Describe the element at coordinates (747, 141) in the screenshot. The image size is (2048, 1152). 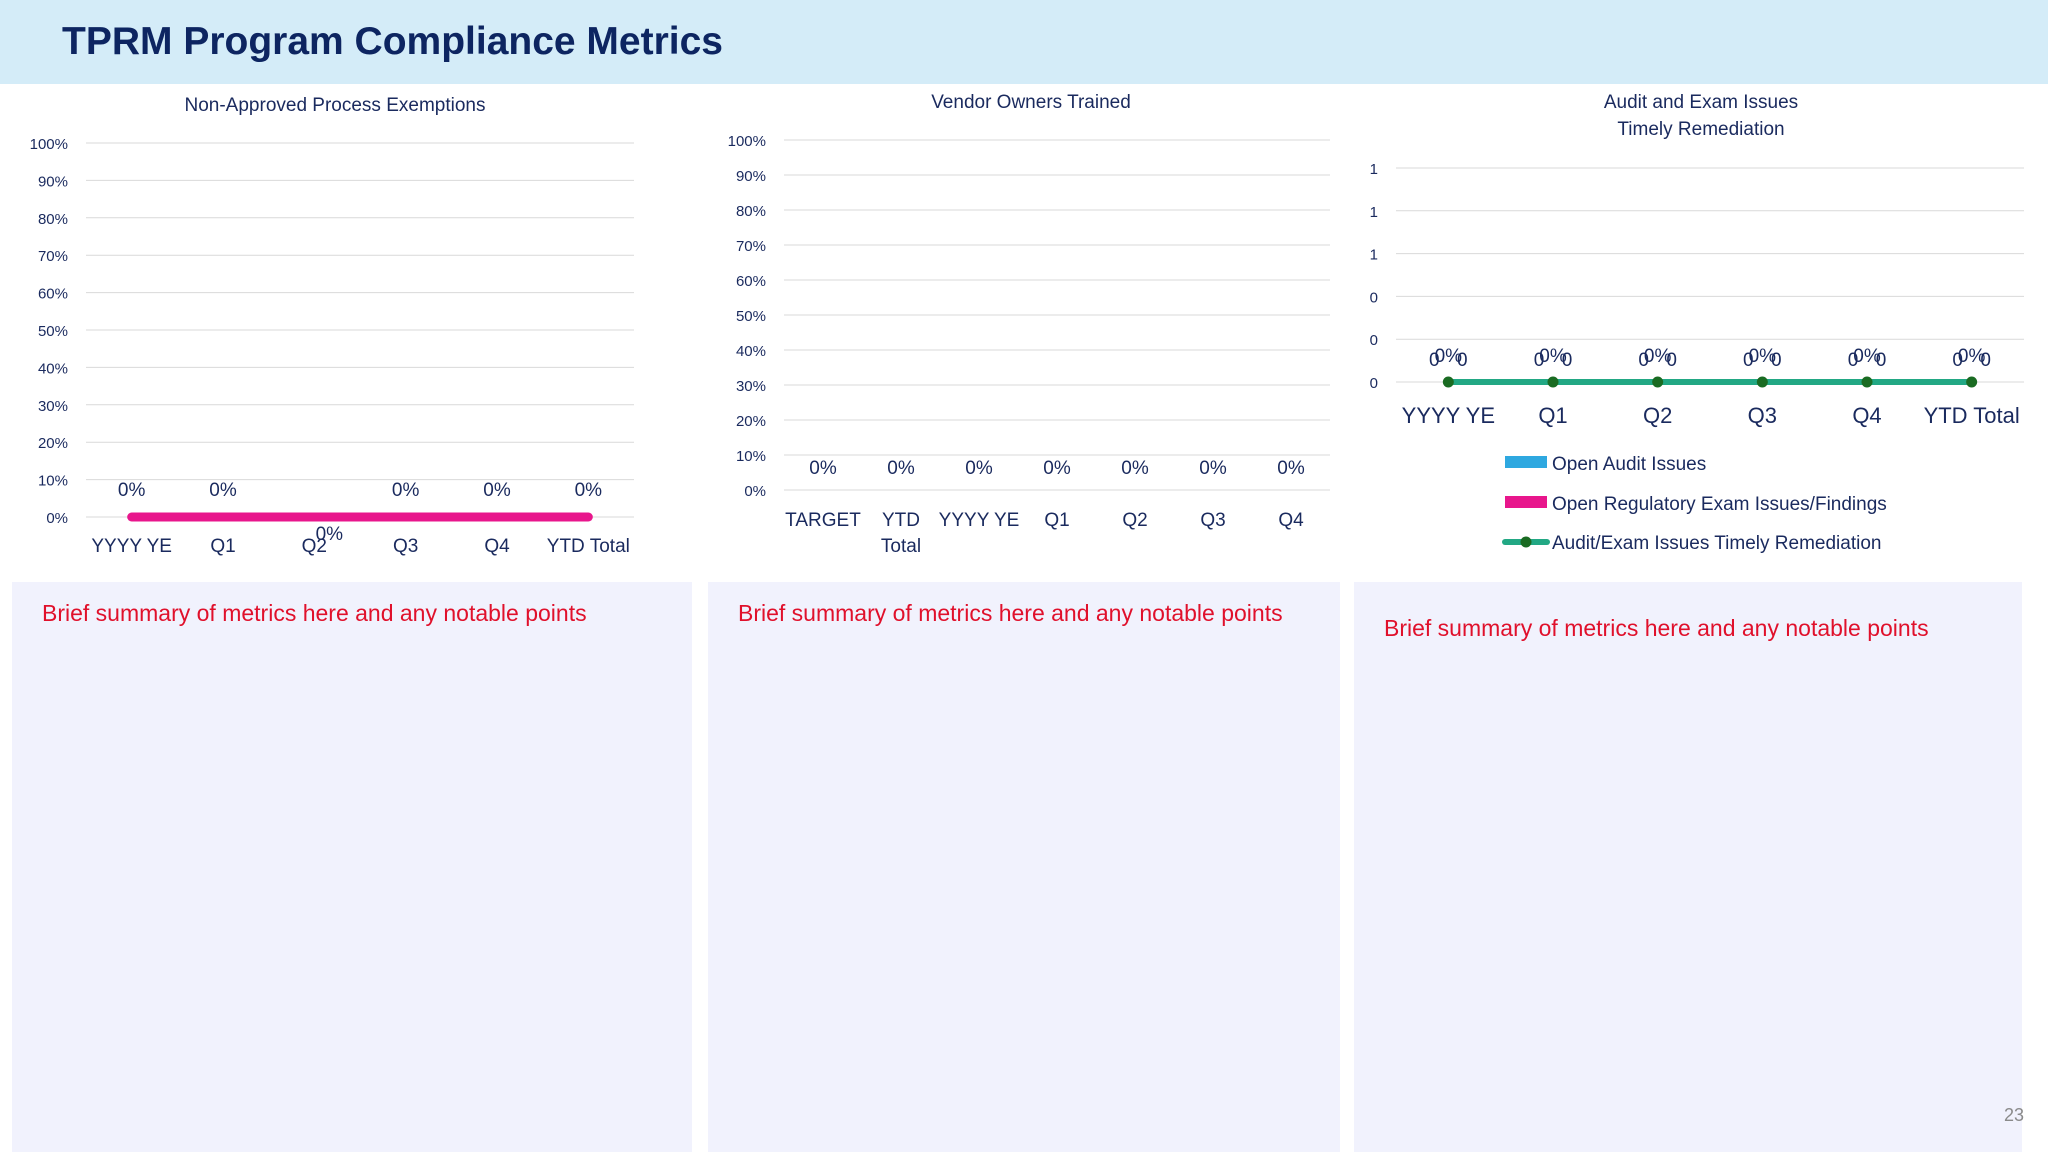
I see `chart2-ytick-label: 100%` at that location.